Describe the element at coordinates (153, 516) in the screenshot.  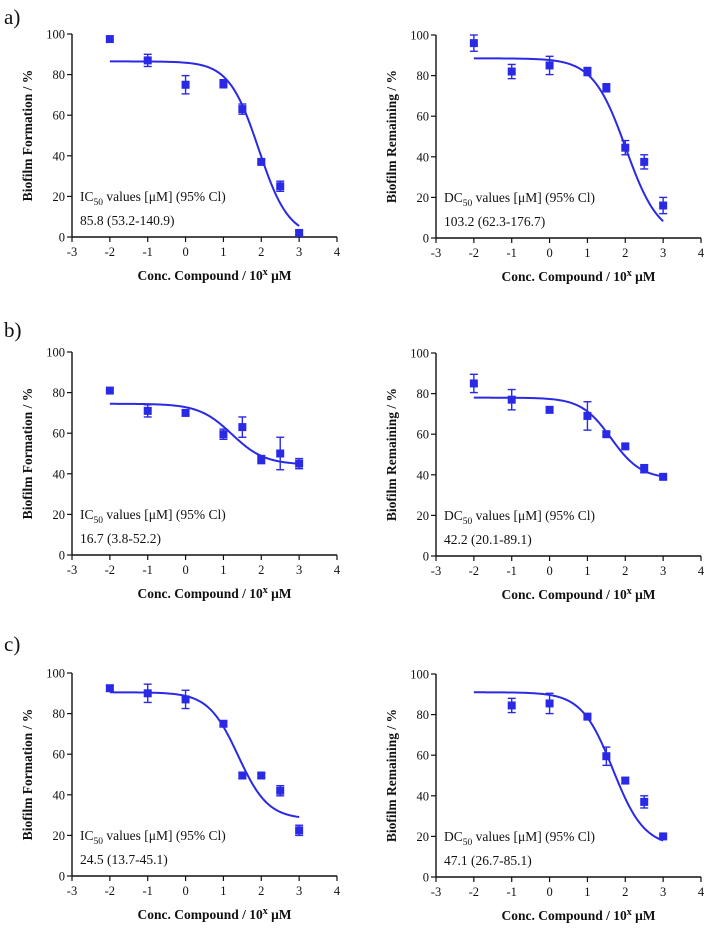
I see `annotation-header: IC50 values [μM] (95% Cl)` at that location.